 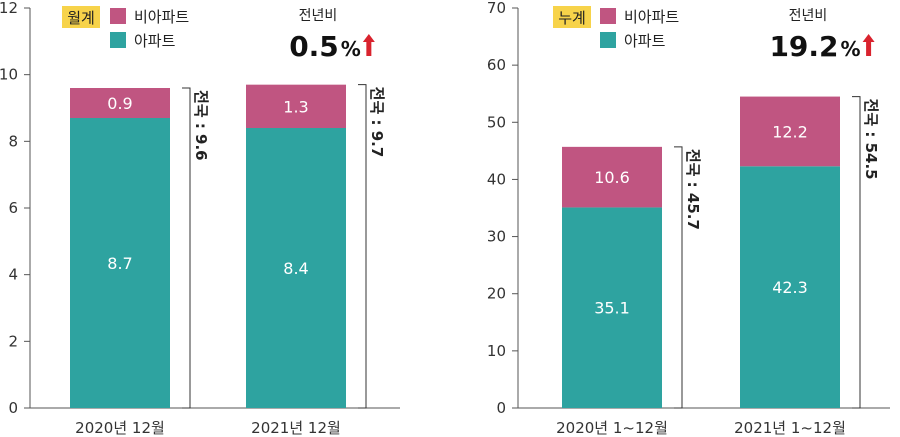 I want to click on period-badge-label: 월계, so click(x=81, y=18).